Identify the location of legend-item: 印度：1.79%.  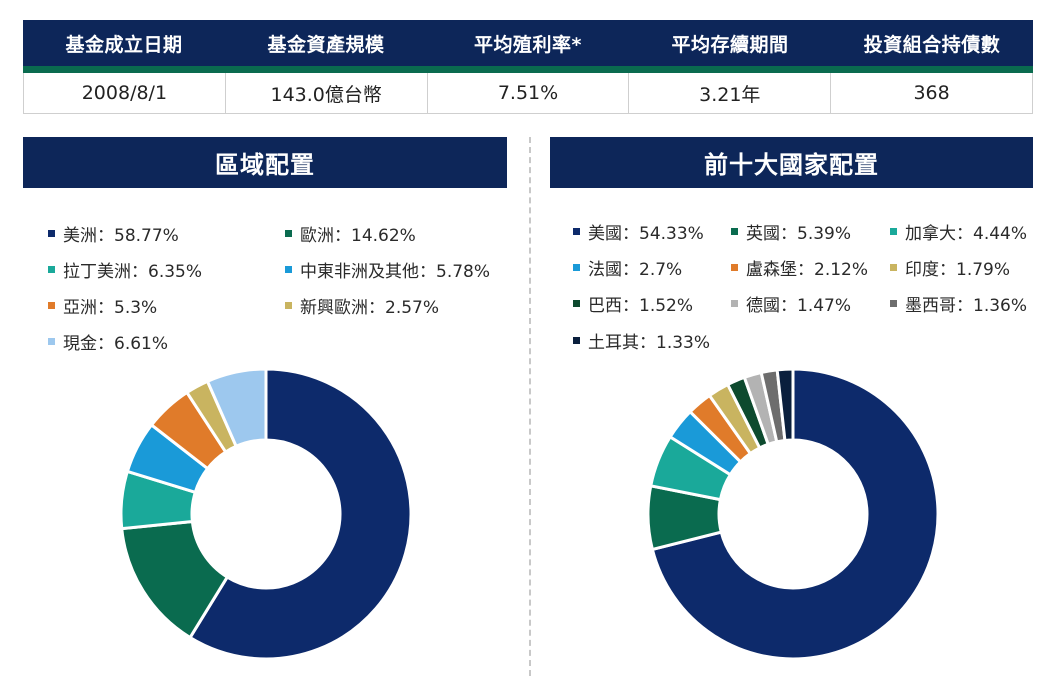
(950, 267).